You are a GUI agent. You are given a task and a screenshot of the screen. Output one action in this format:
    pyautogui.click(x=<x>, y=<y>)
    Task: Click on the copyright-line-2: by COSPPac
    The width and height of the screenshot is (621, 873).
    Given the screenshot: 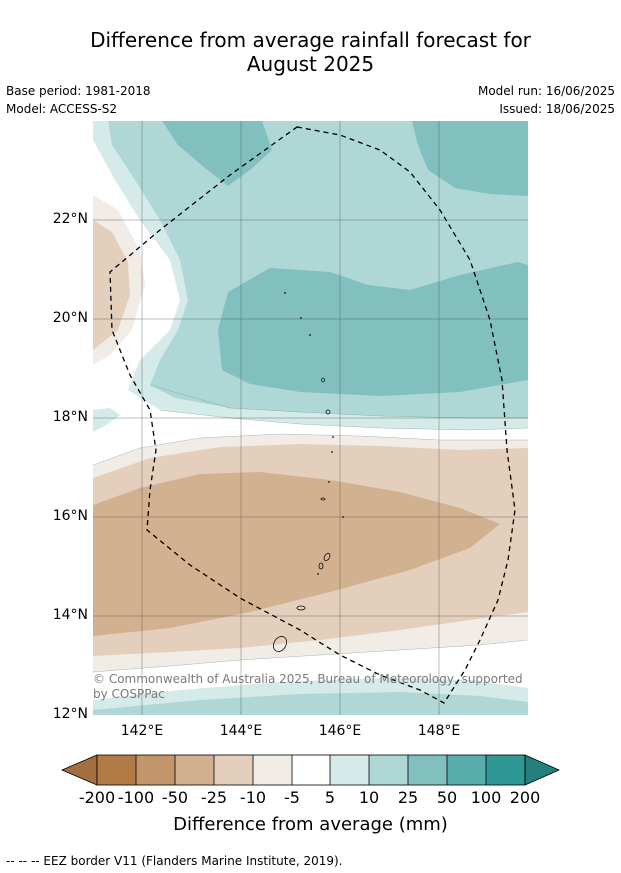 What is the action you would take?
    pyautogui.click(x=129, y=694)
    